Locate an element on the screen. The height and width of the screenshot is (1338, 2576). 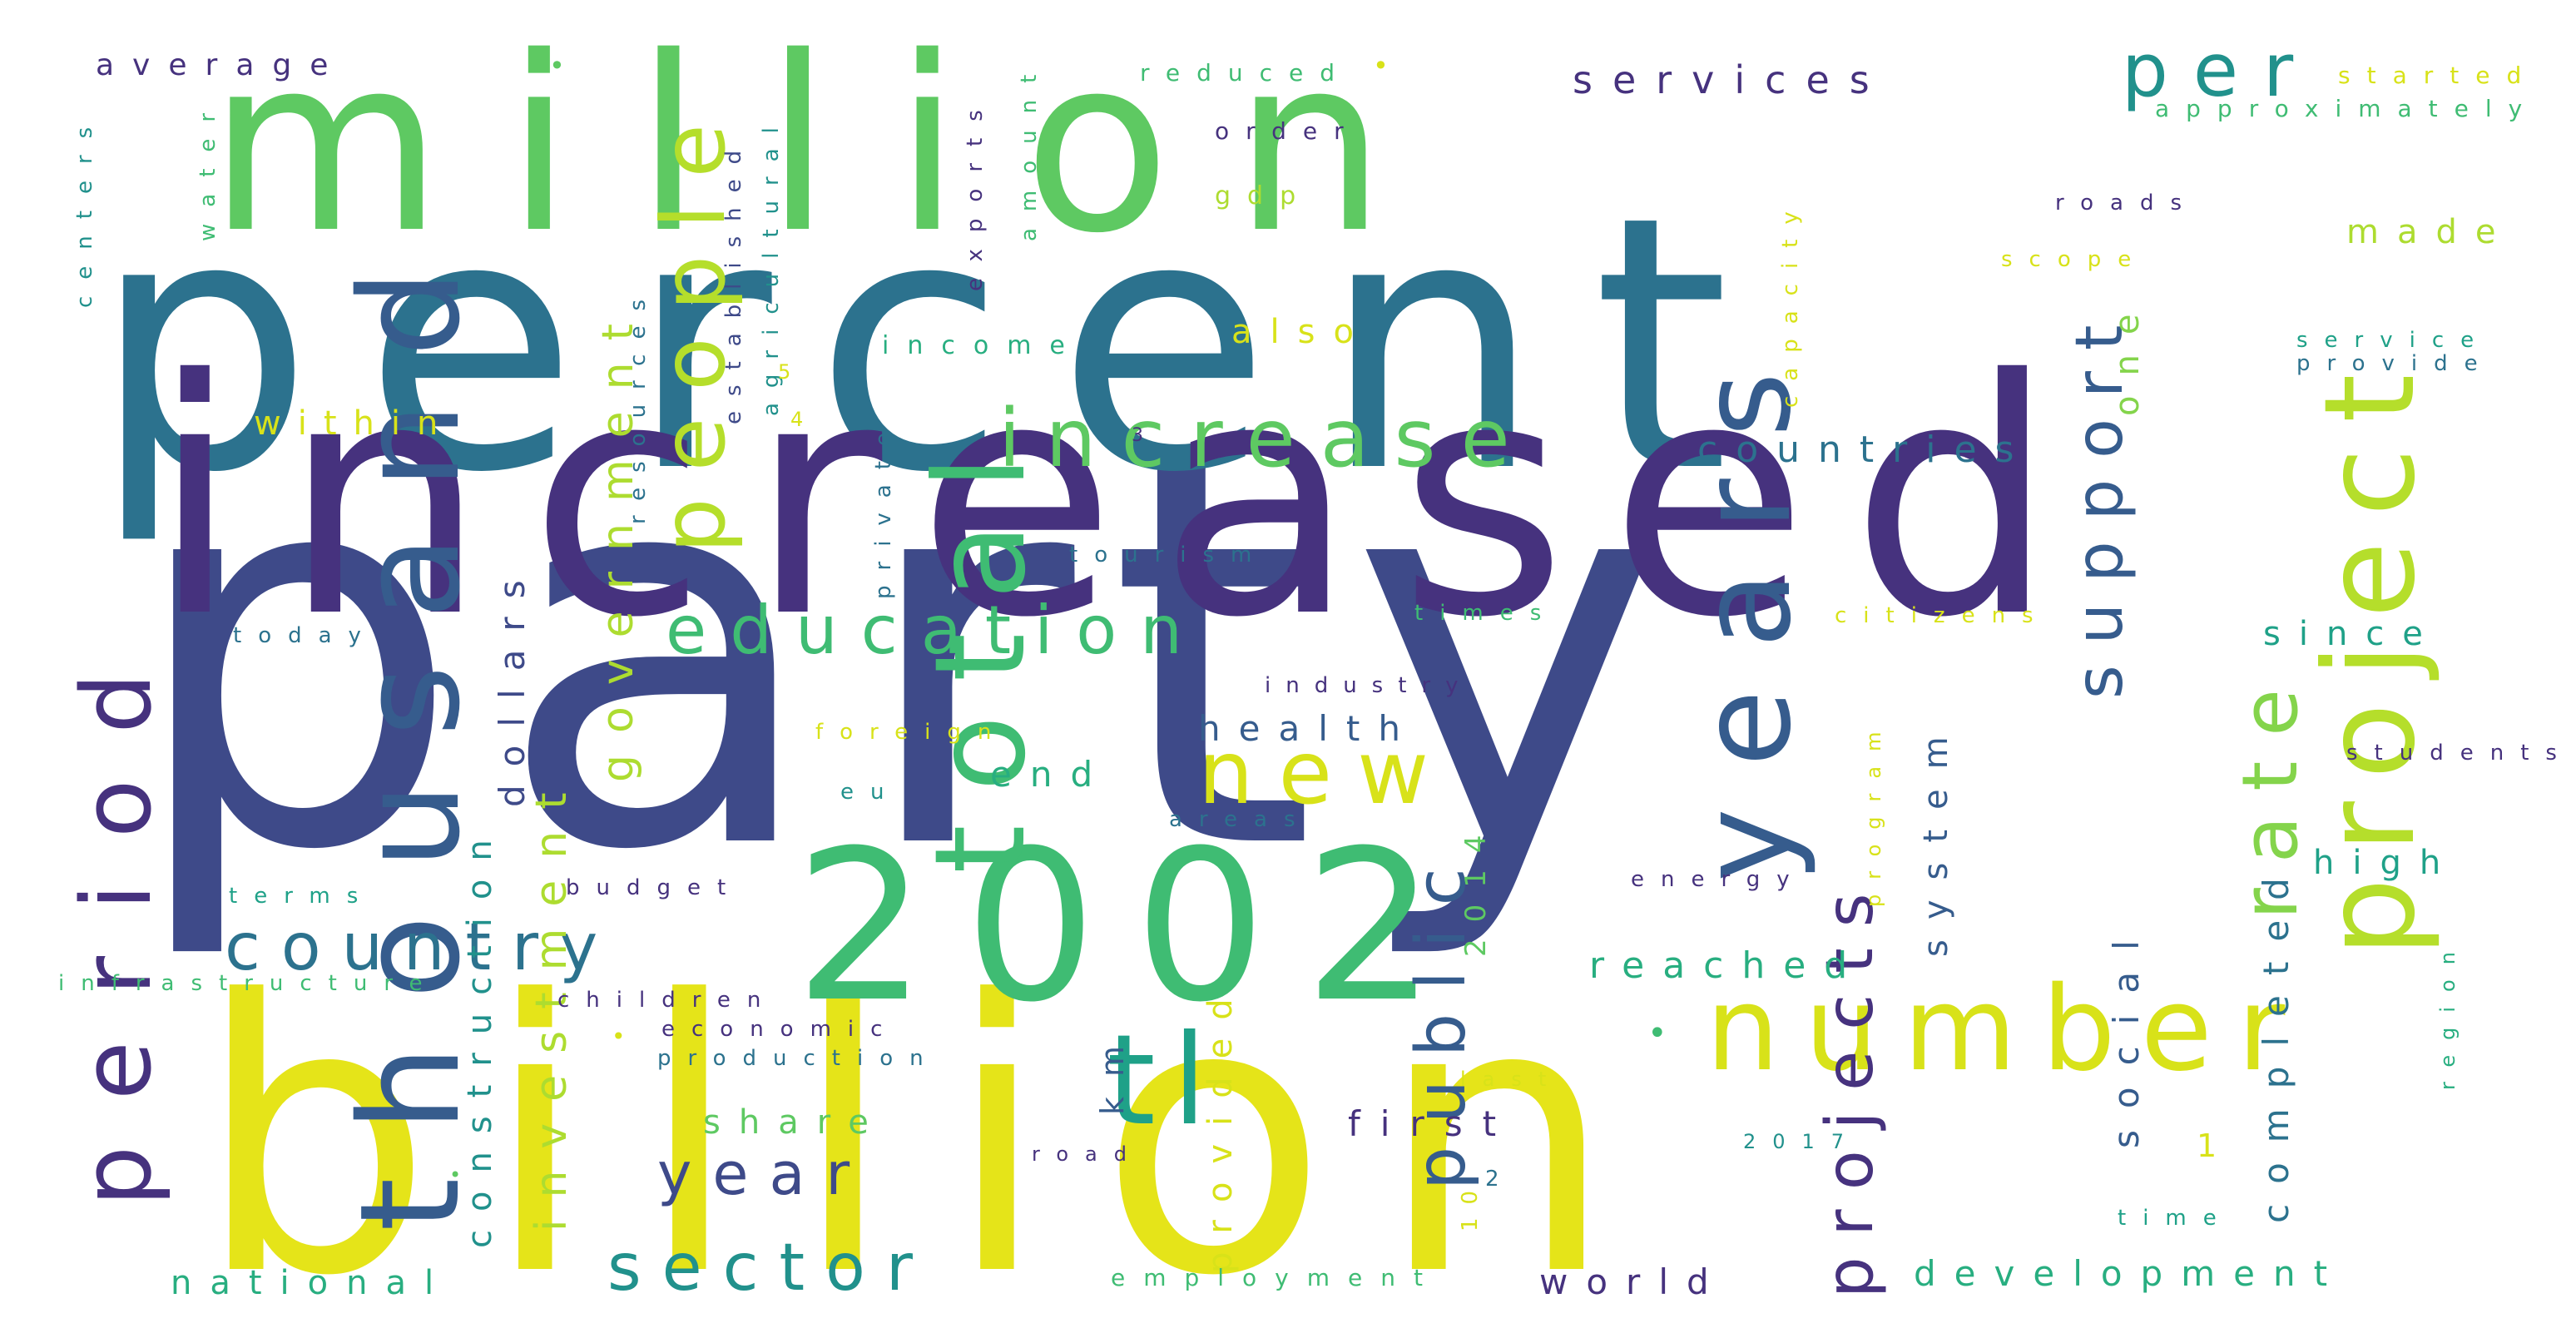
word-rate: rate is located at coordinates (2270, 791).